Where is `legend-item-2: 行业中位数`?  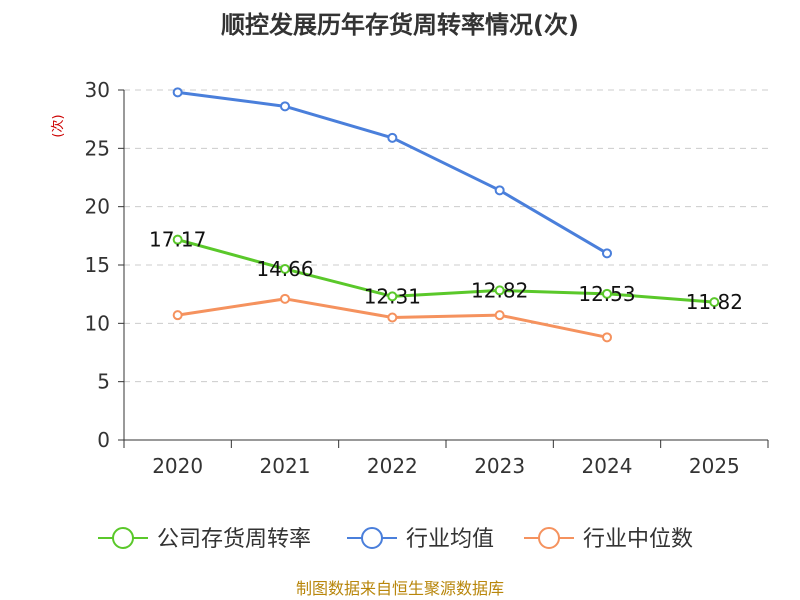
legend-item-2: 行业中位数 is located at coordinates (608, 539).